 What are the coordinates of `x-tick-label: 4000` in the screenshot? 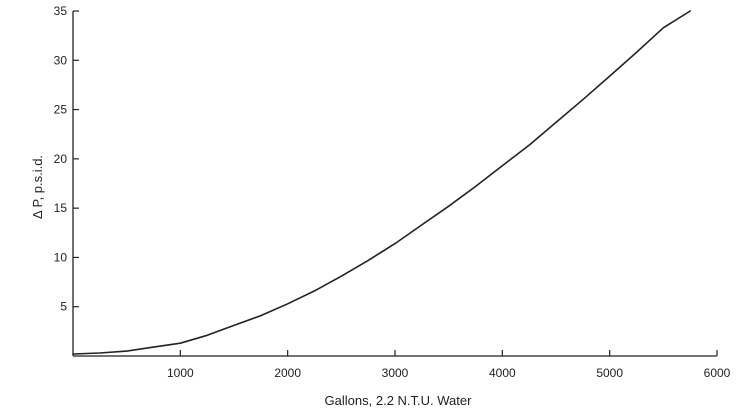 It's located at (502, 373).